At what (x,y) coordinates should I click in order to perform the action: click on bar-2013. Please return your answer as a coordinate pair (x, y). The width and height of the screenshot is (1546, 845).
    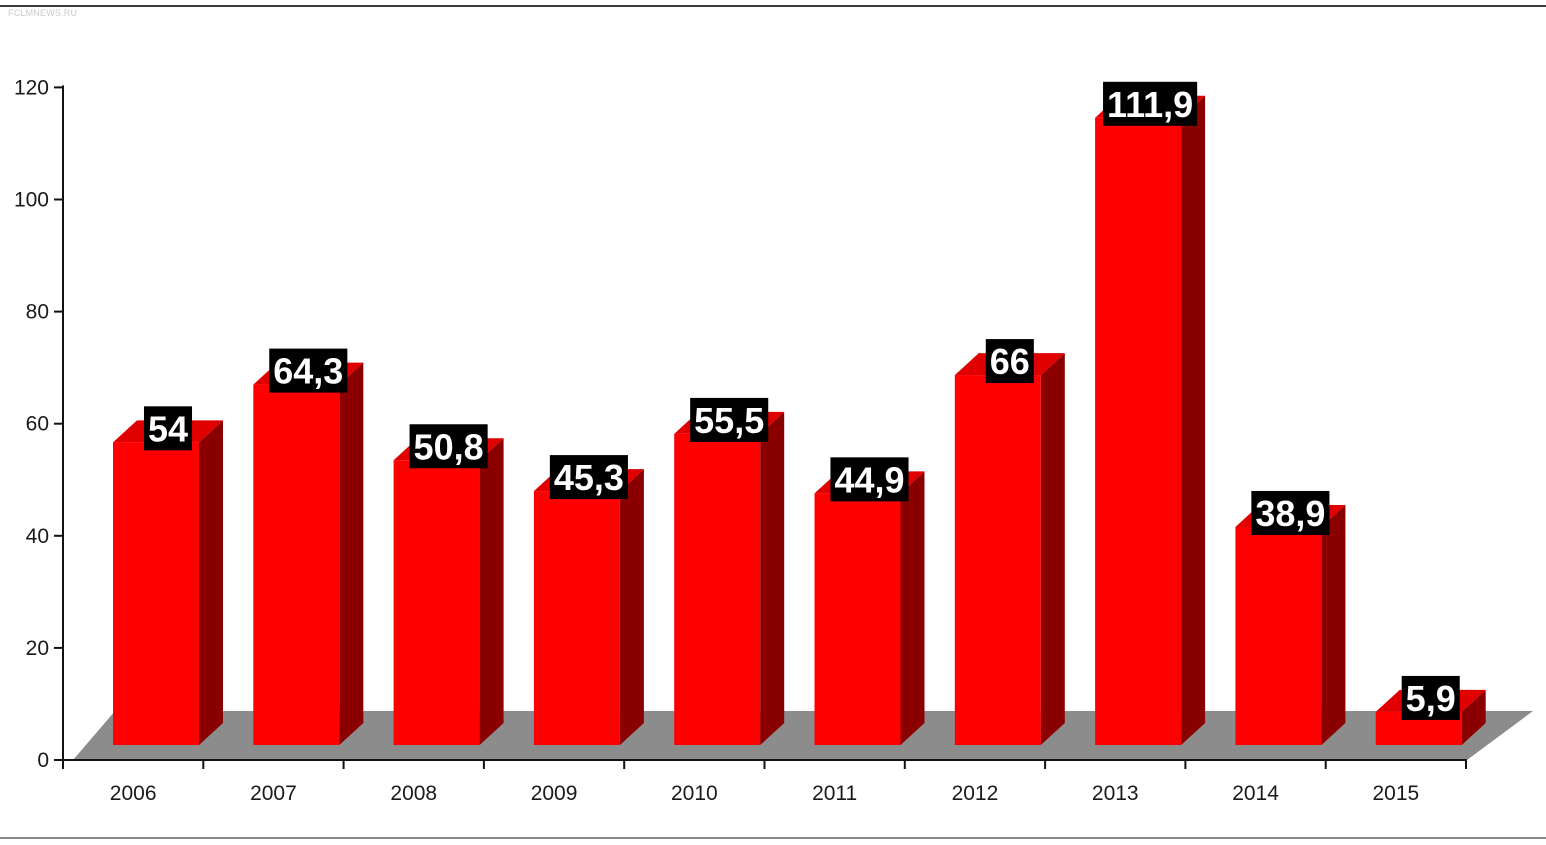
    Looking at the image, I should click on (1150, 420).